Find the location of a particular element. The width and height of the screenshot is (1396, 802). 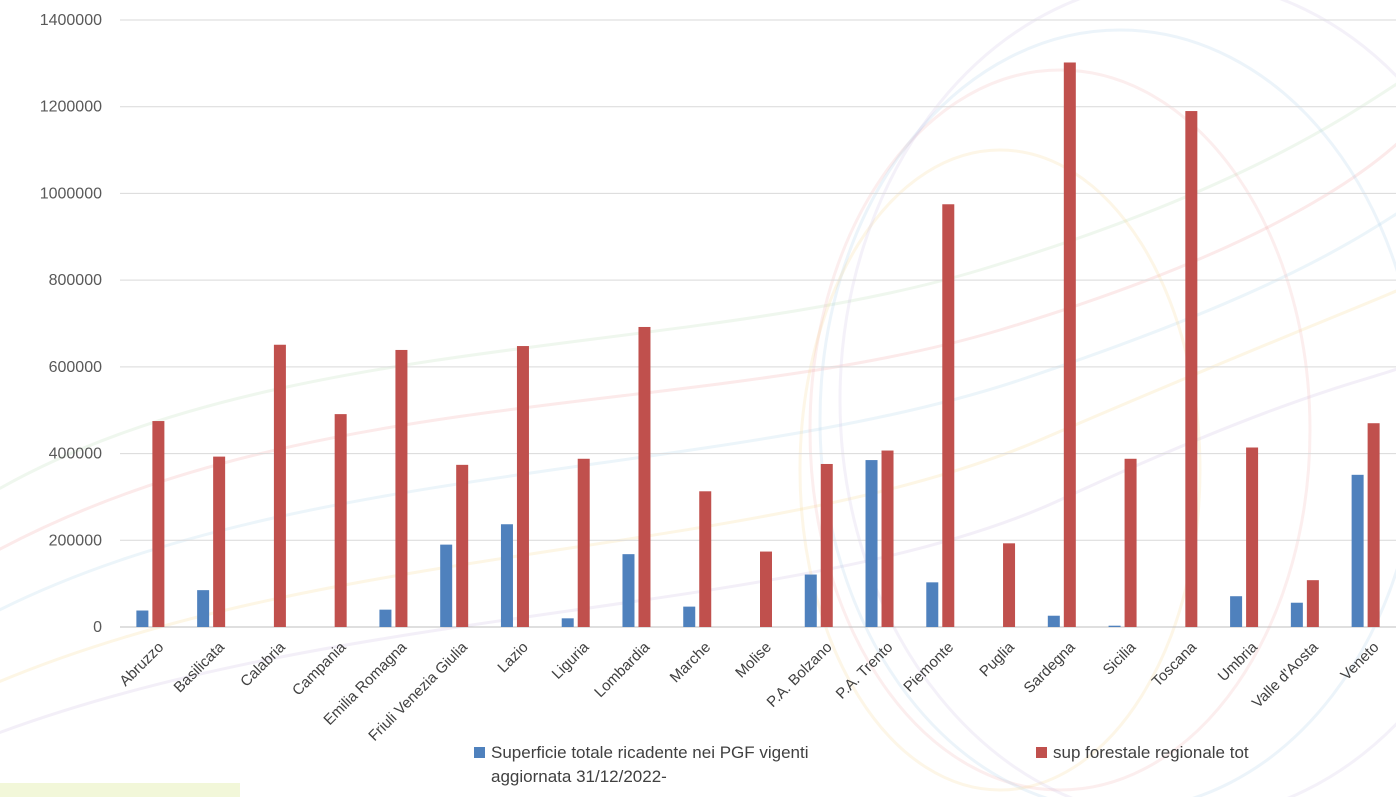

x-category-label: Umbria is located at coordinates (1238, 661).